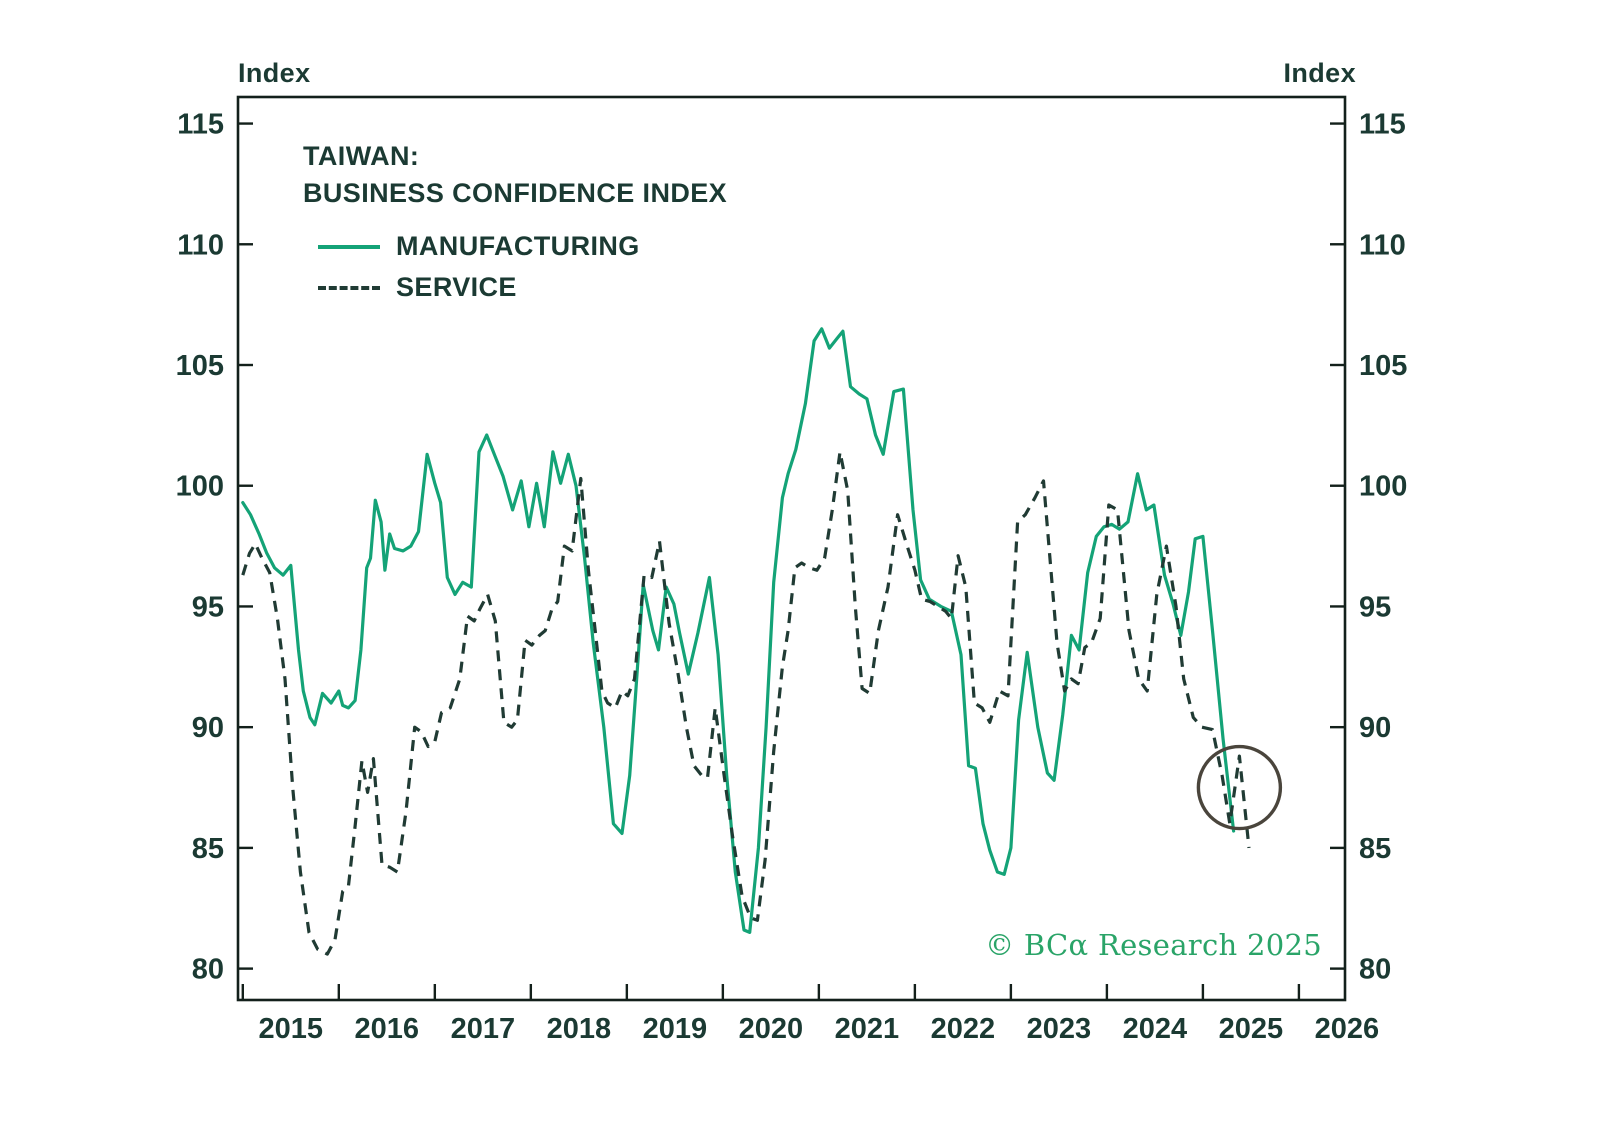  What do you see at coordinates (515, 175) in the screenshot?
I see `chart-title: TAIWAN: BUSINESS CONFIDENCE INDEX` at bounding box center [515, 175].